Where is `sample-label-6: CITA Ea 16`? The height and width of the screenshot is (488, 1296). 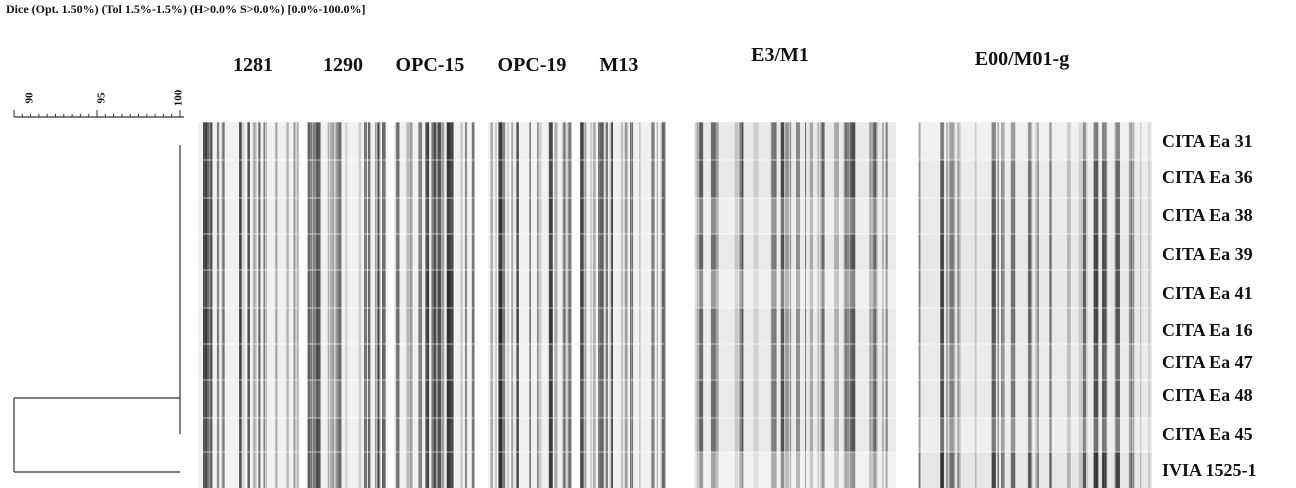 sample-label-6: CITA Ea 16 is located at coordinates (1207, 330).